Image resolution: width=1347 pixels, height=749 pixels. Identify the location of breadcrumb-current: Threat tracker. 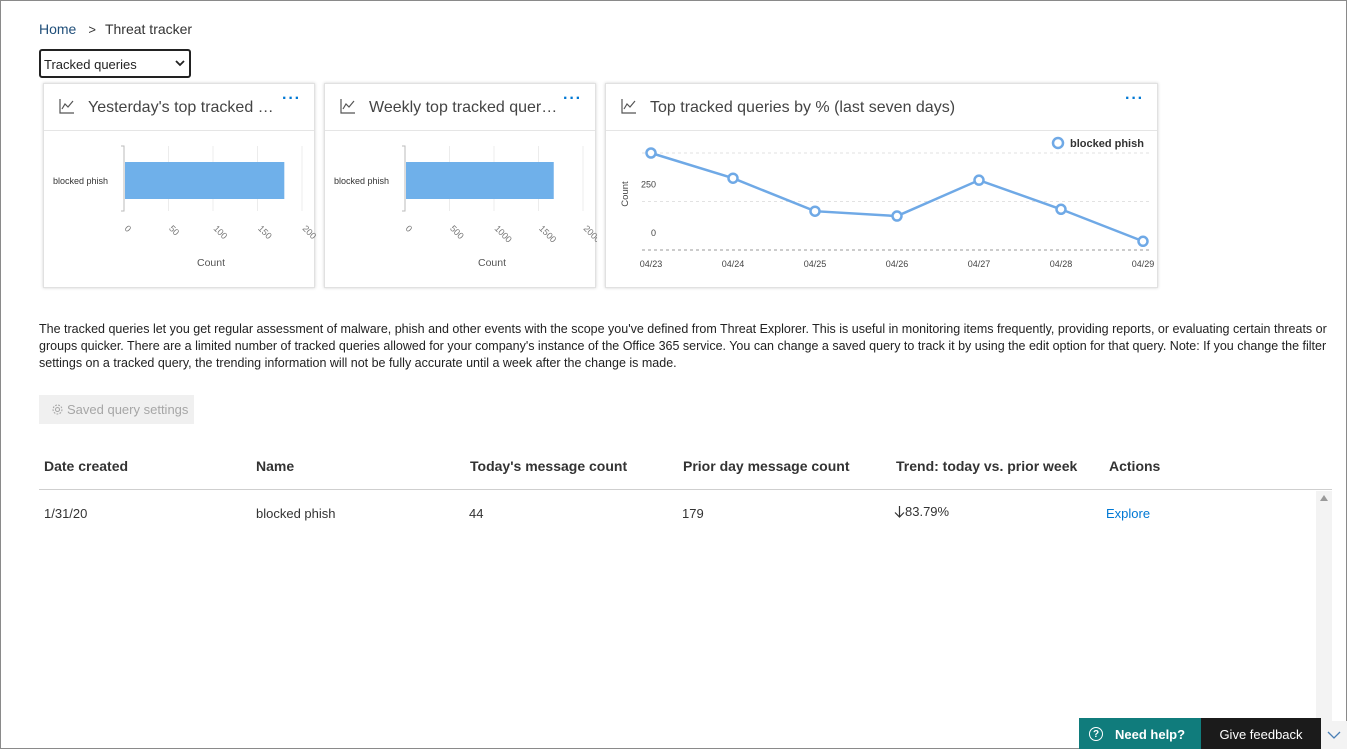
(148, 29).